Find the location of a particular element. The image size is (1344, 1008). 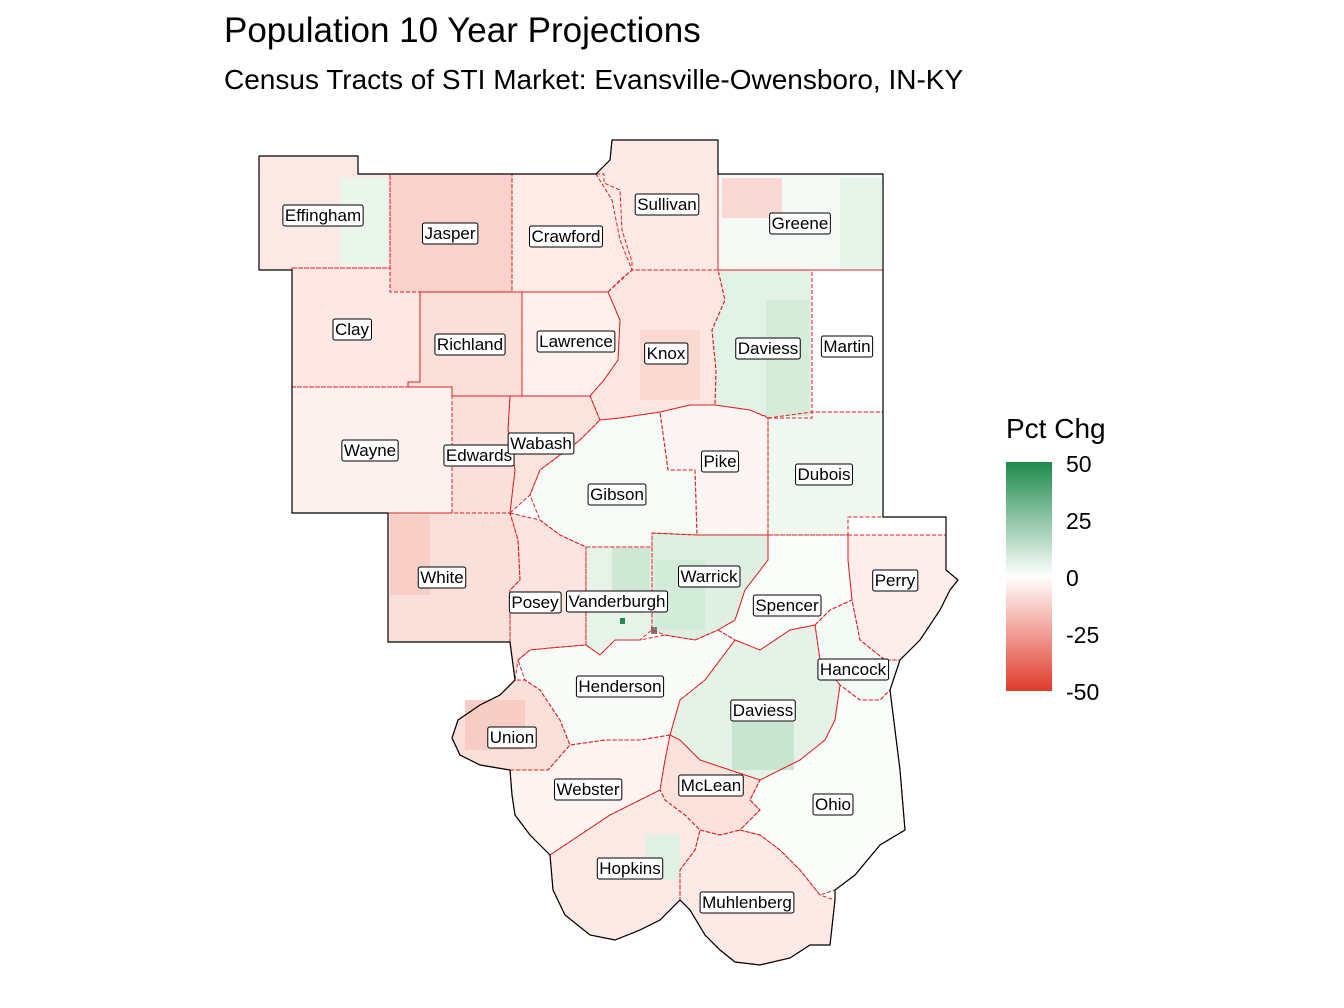

county-label-jasper: Jasper is located at coordinates (450, 233).